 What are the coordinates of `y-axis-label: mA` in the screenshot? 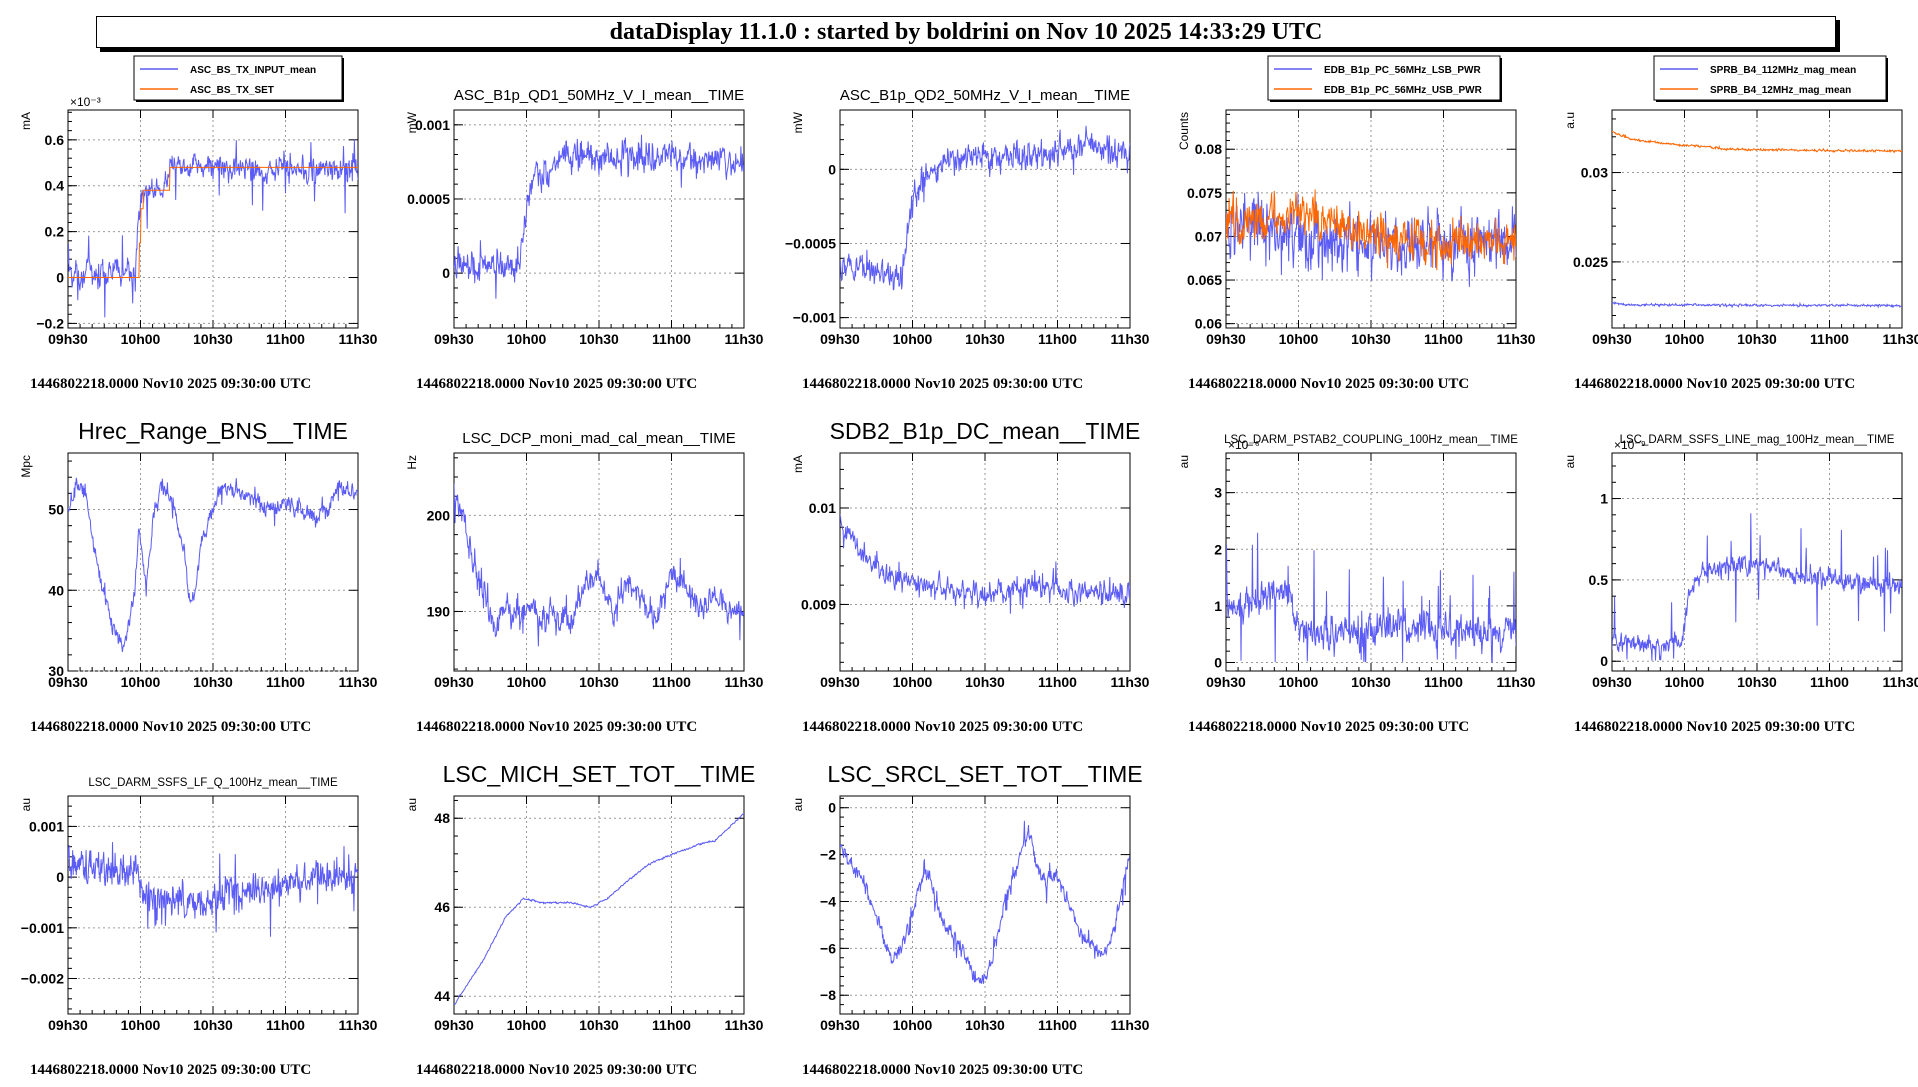 It's located at (26, 121).